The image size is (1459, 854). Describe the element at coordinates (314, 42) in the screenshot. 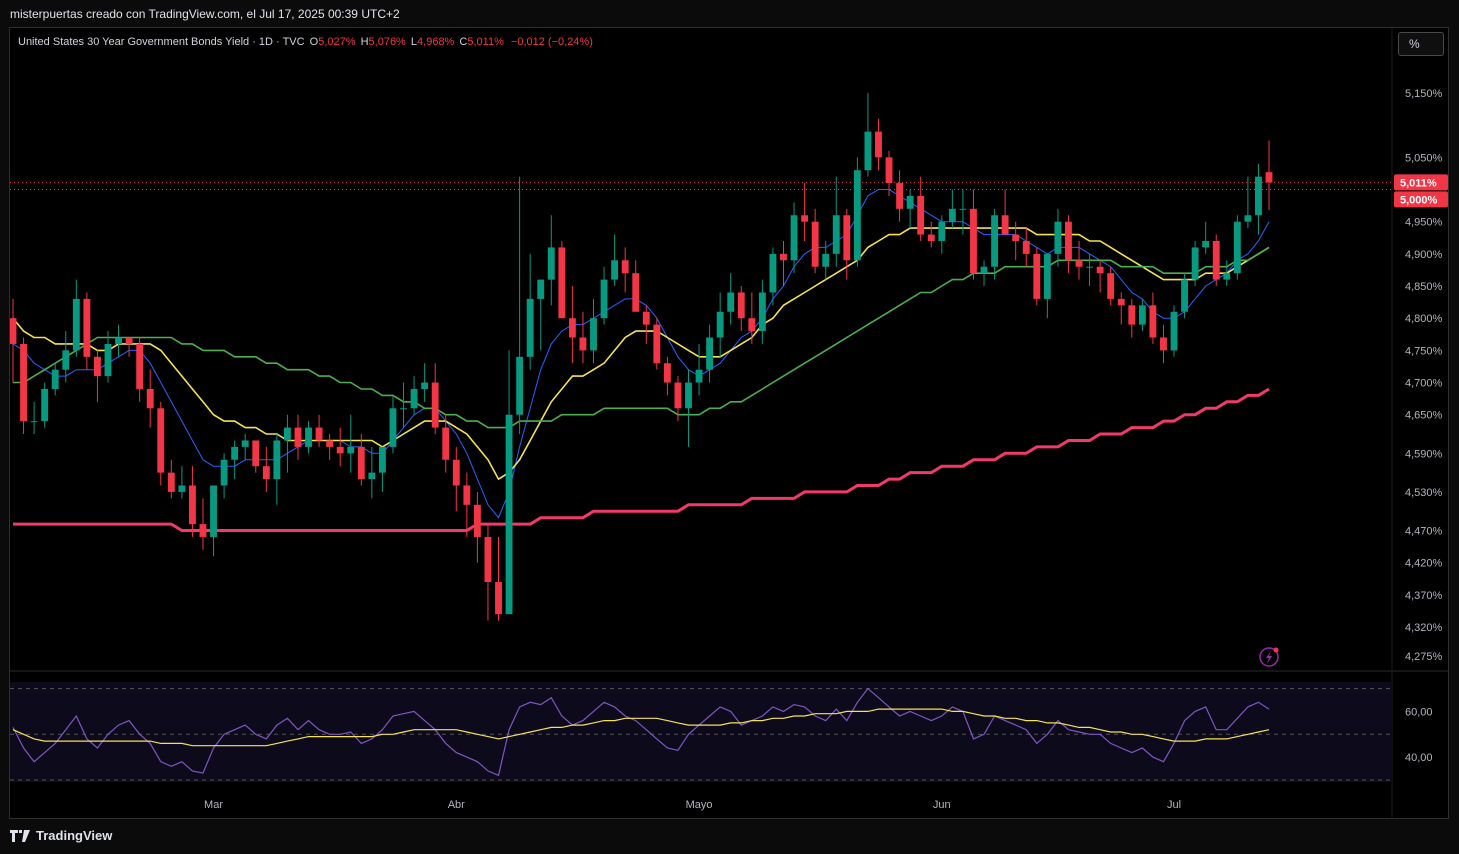

I see `legend-open-label: O` at that location.